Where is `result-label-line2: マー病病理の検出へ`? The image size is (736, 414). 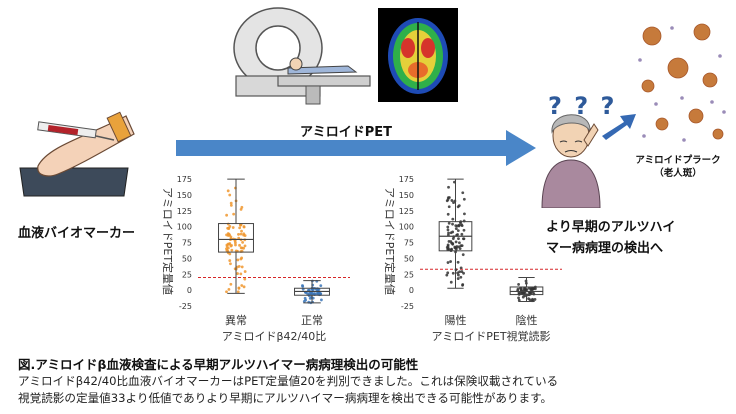
result-label-line2: マー病病理の検出へ is located at coordinates (605, 248).